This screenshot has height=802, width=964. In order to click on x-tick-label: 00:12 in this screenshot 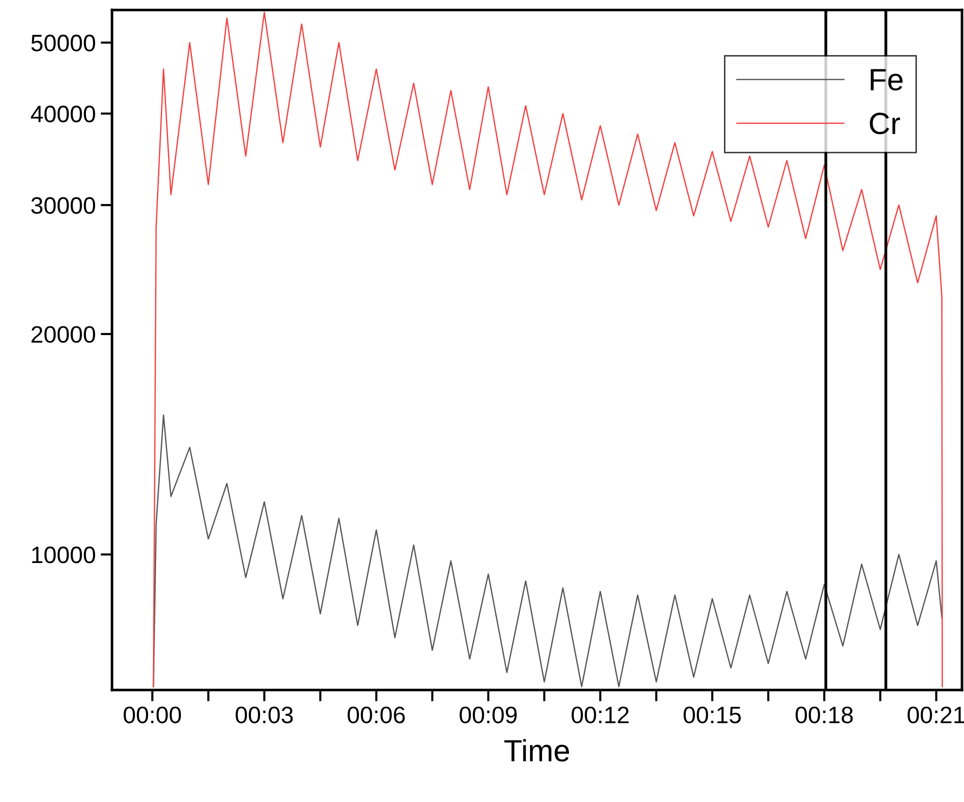, I will do `click(600, 715)`.